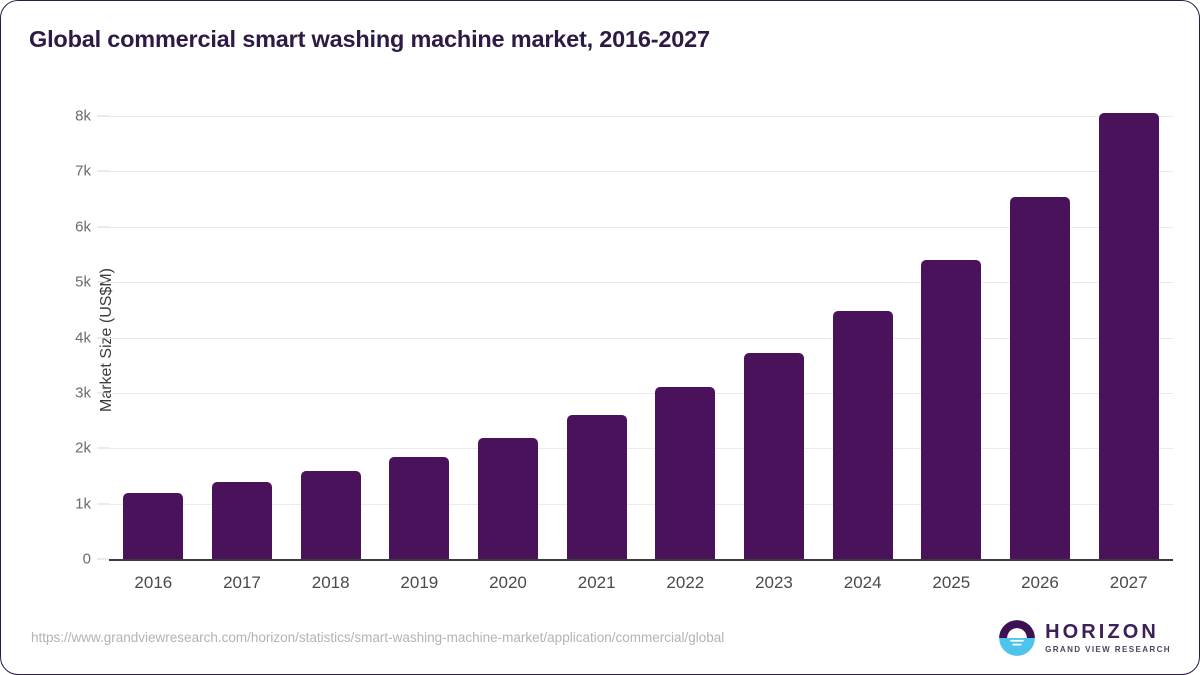 The height and width of the screenshot is (675, 1200). I want to click on x-axis-tick-label: 2024, so click(862, 582).